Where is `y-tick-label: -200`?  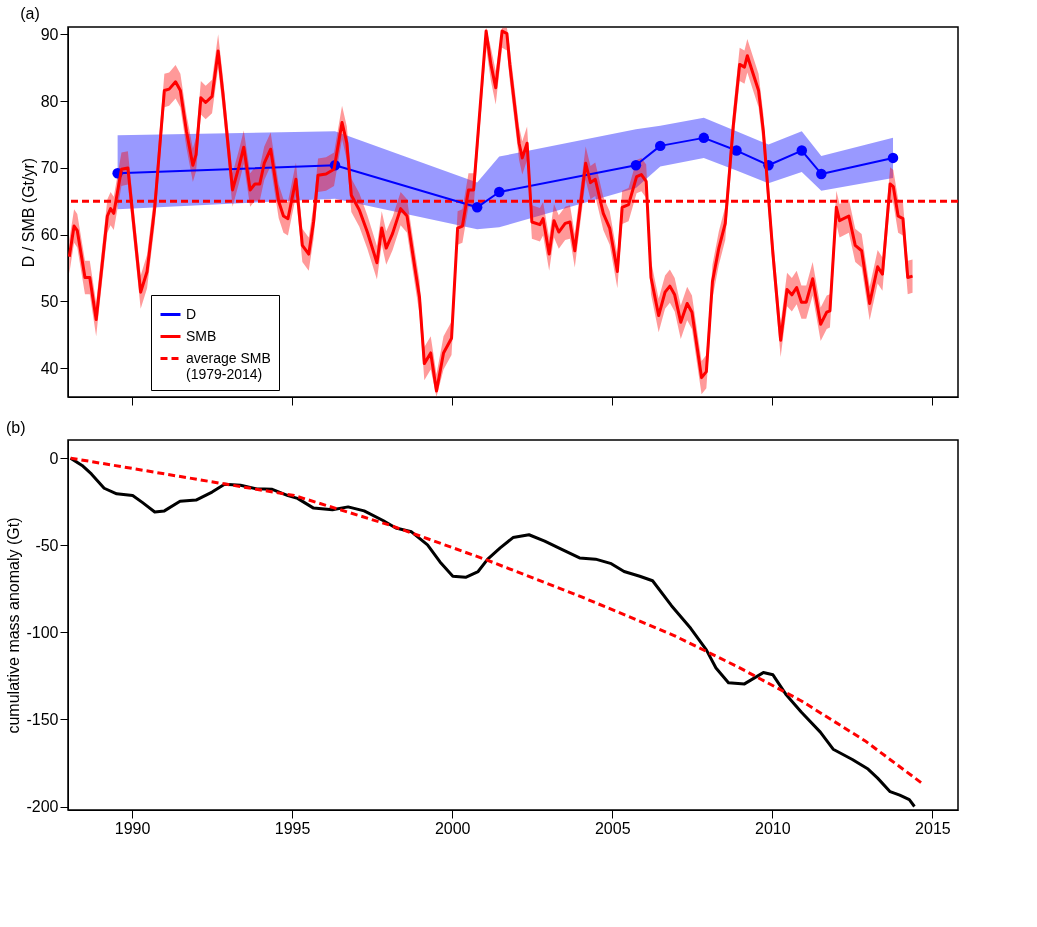
y-tick-label: -200 is located at coordinates (42, 807).